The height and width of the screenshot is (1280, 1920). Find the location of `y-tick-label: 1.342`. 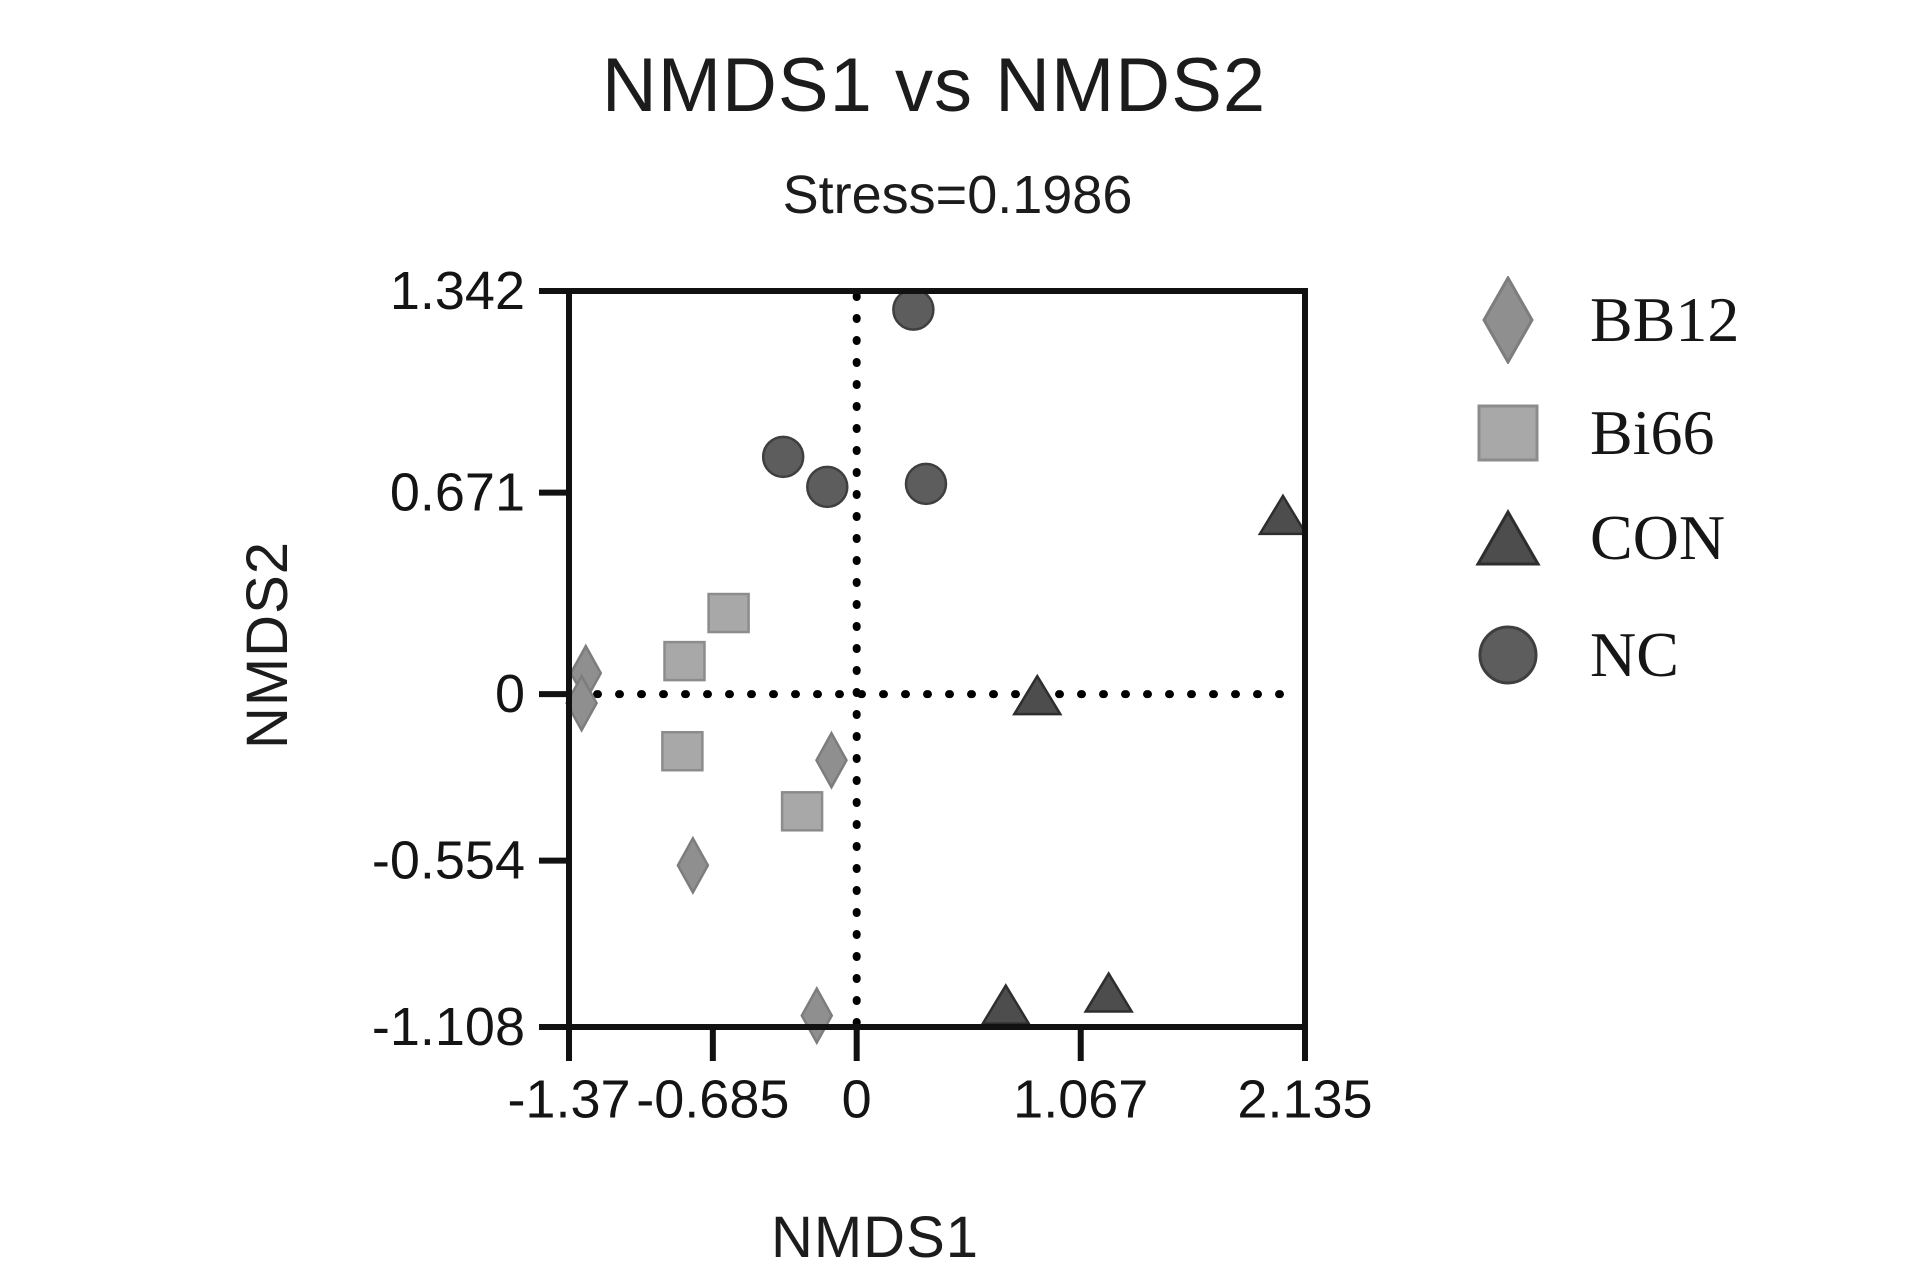

y-tick-label: 1.342 is located at coordinates (457, 291).